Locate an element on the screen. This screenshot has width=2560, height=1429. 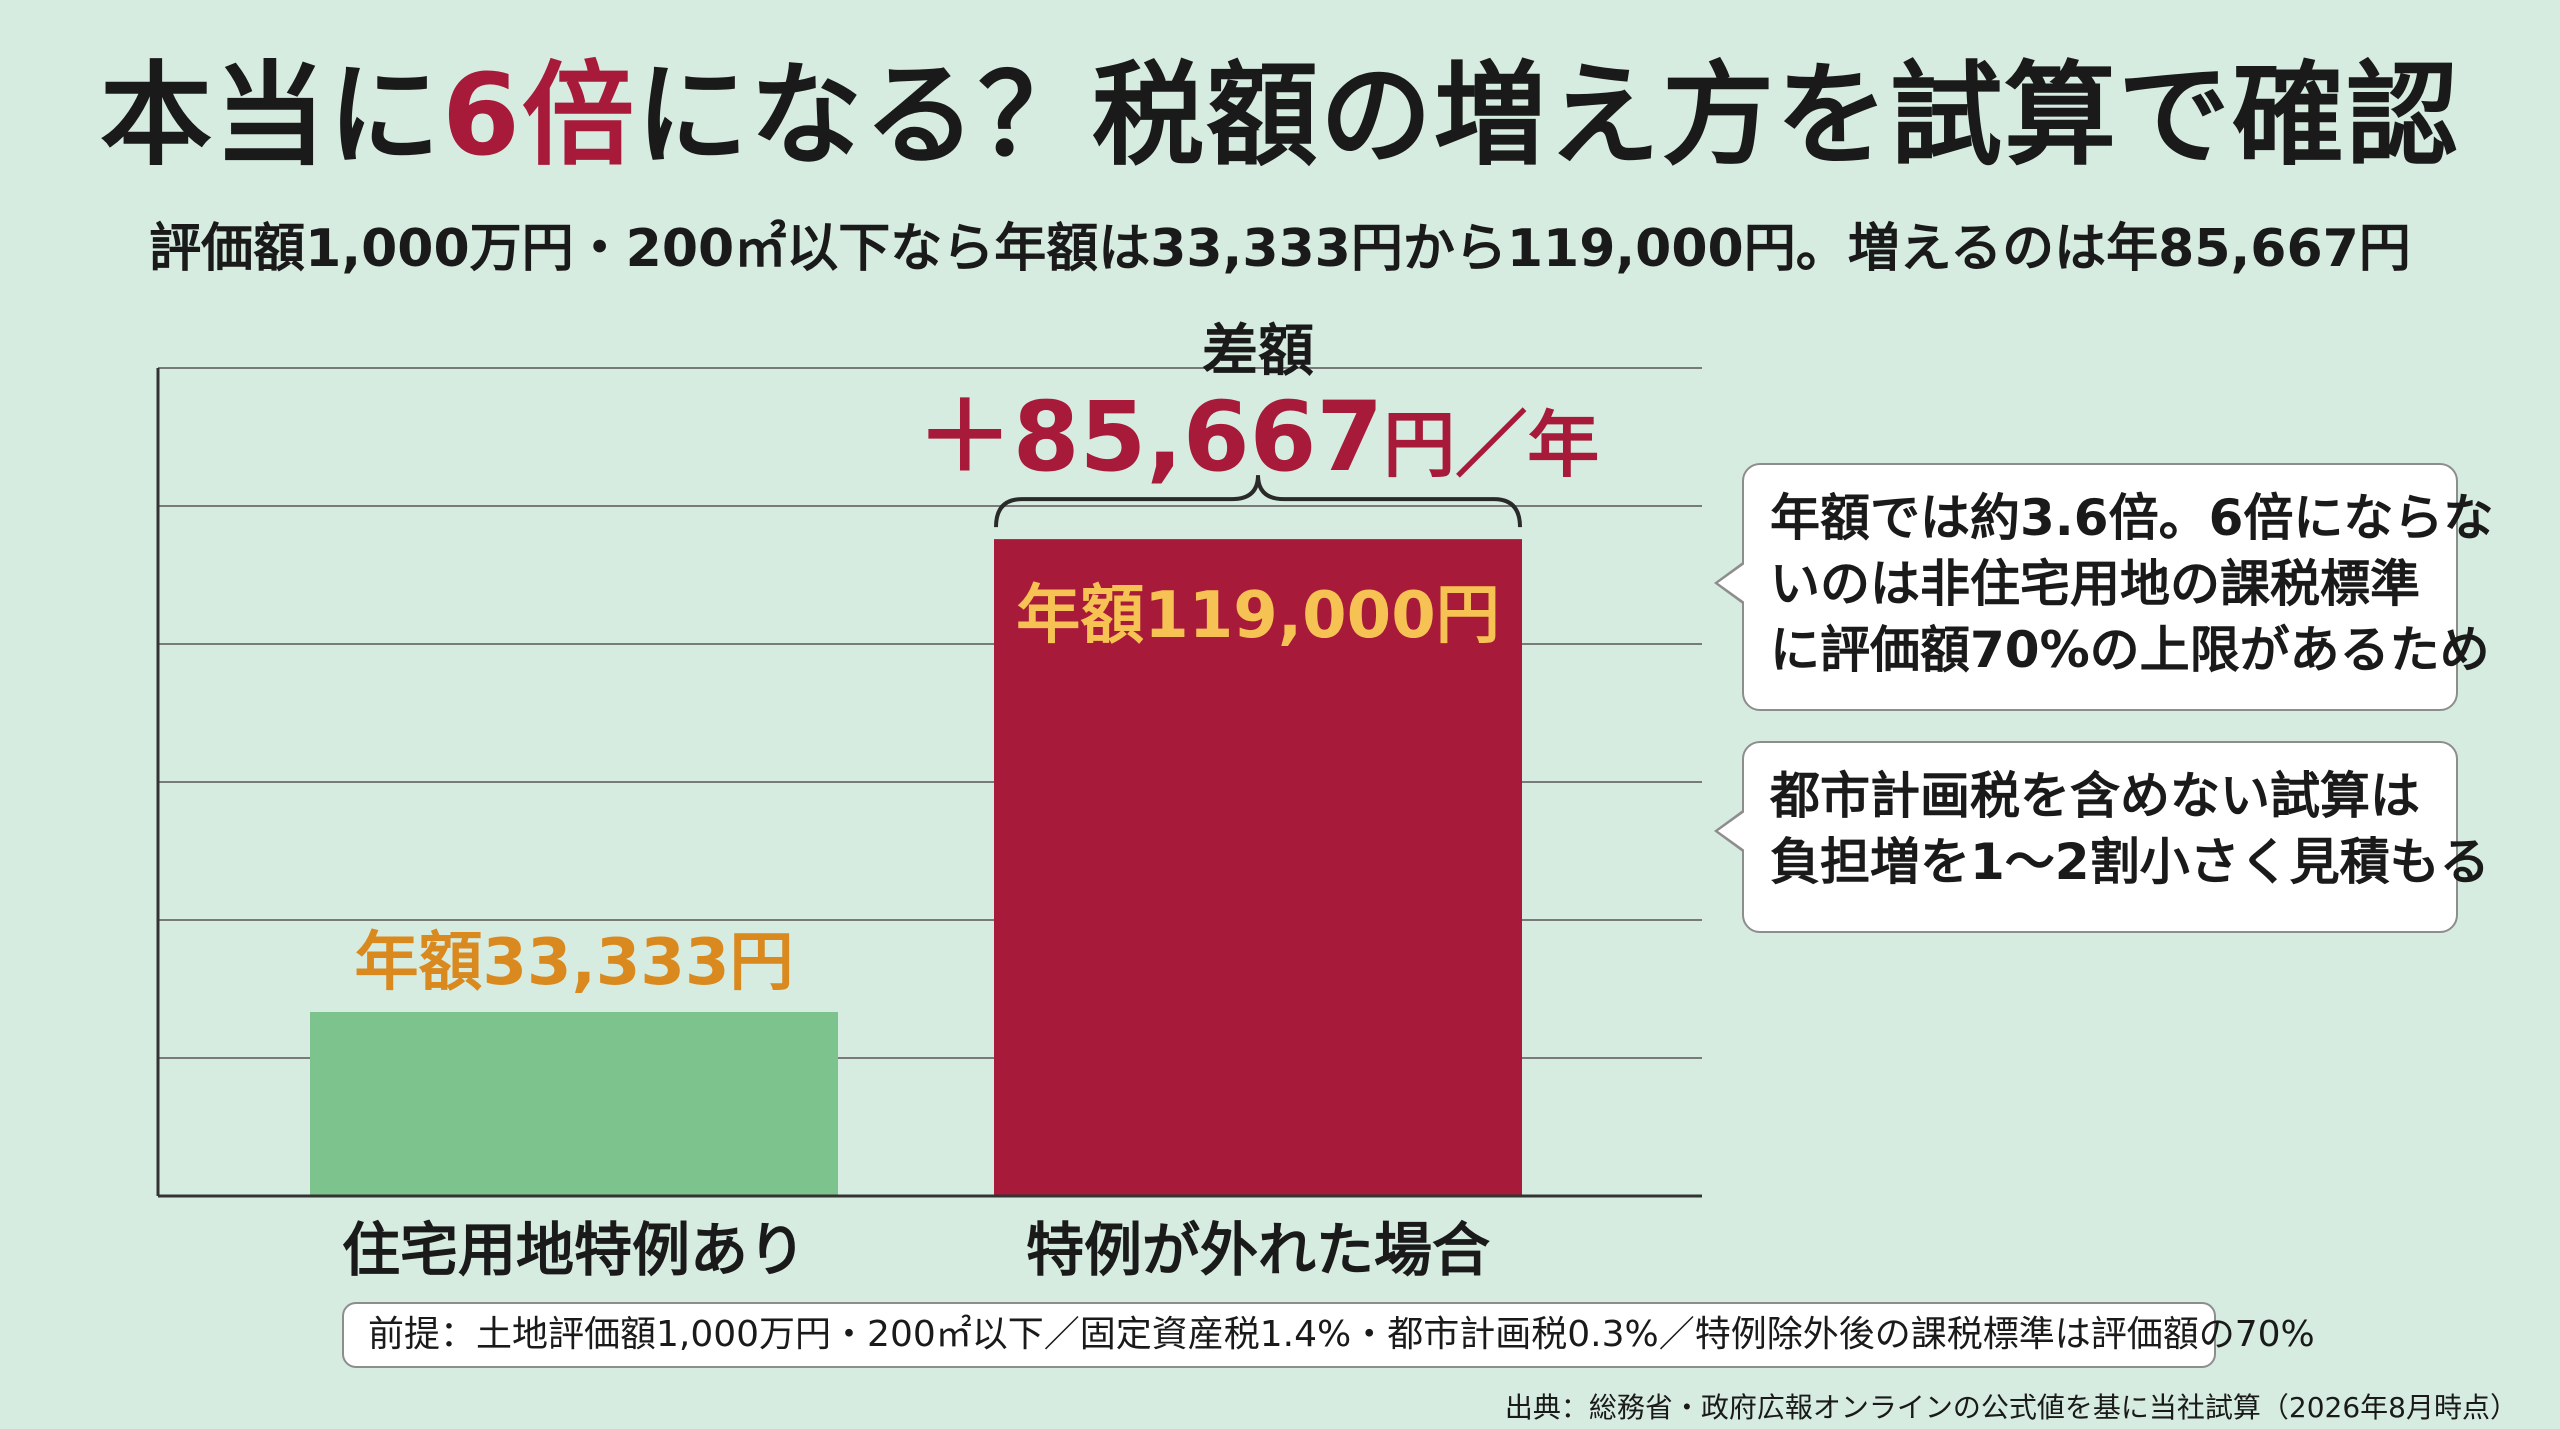
title-part-2: になる？税額の増え方を試算で確認 is located at coordinates (1547, 116).